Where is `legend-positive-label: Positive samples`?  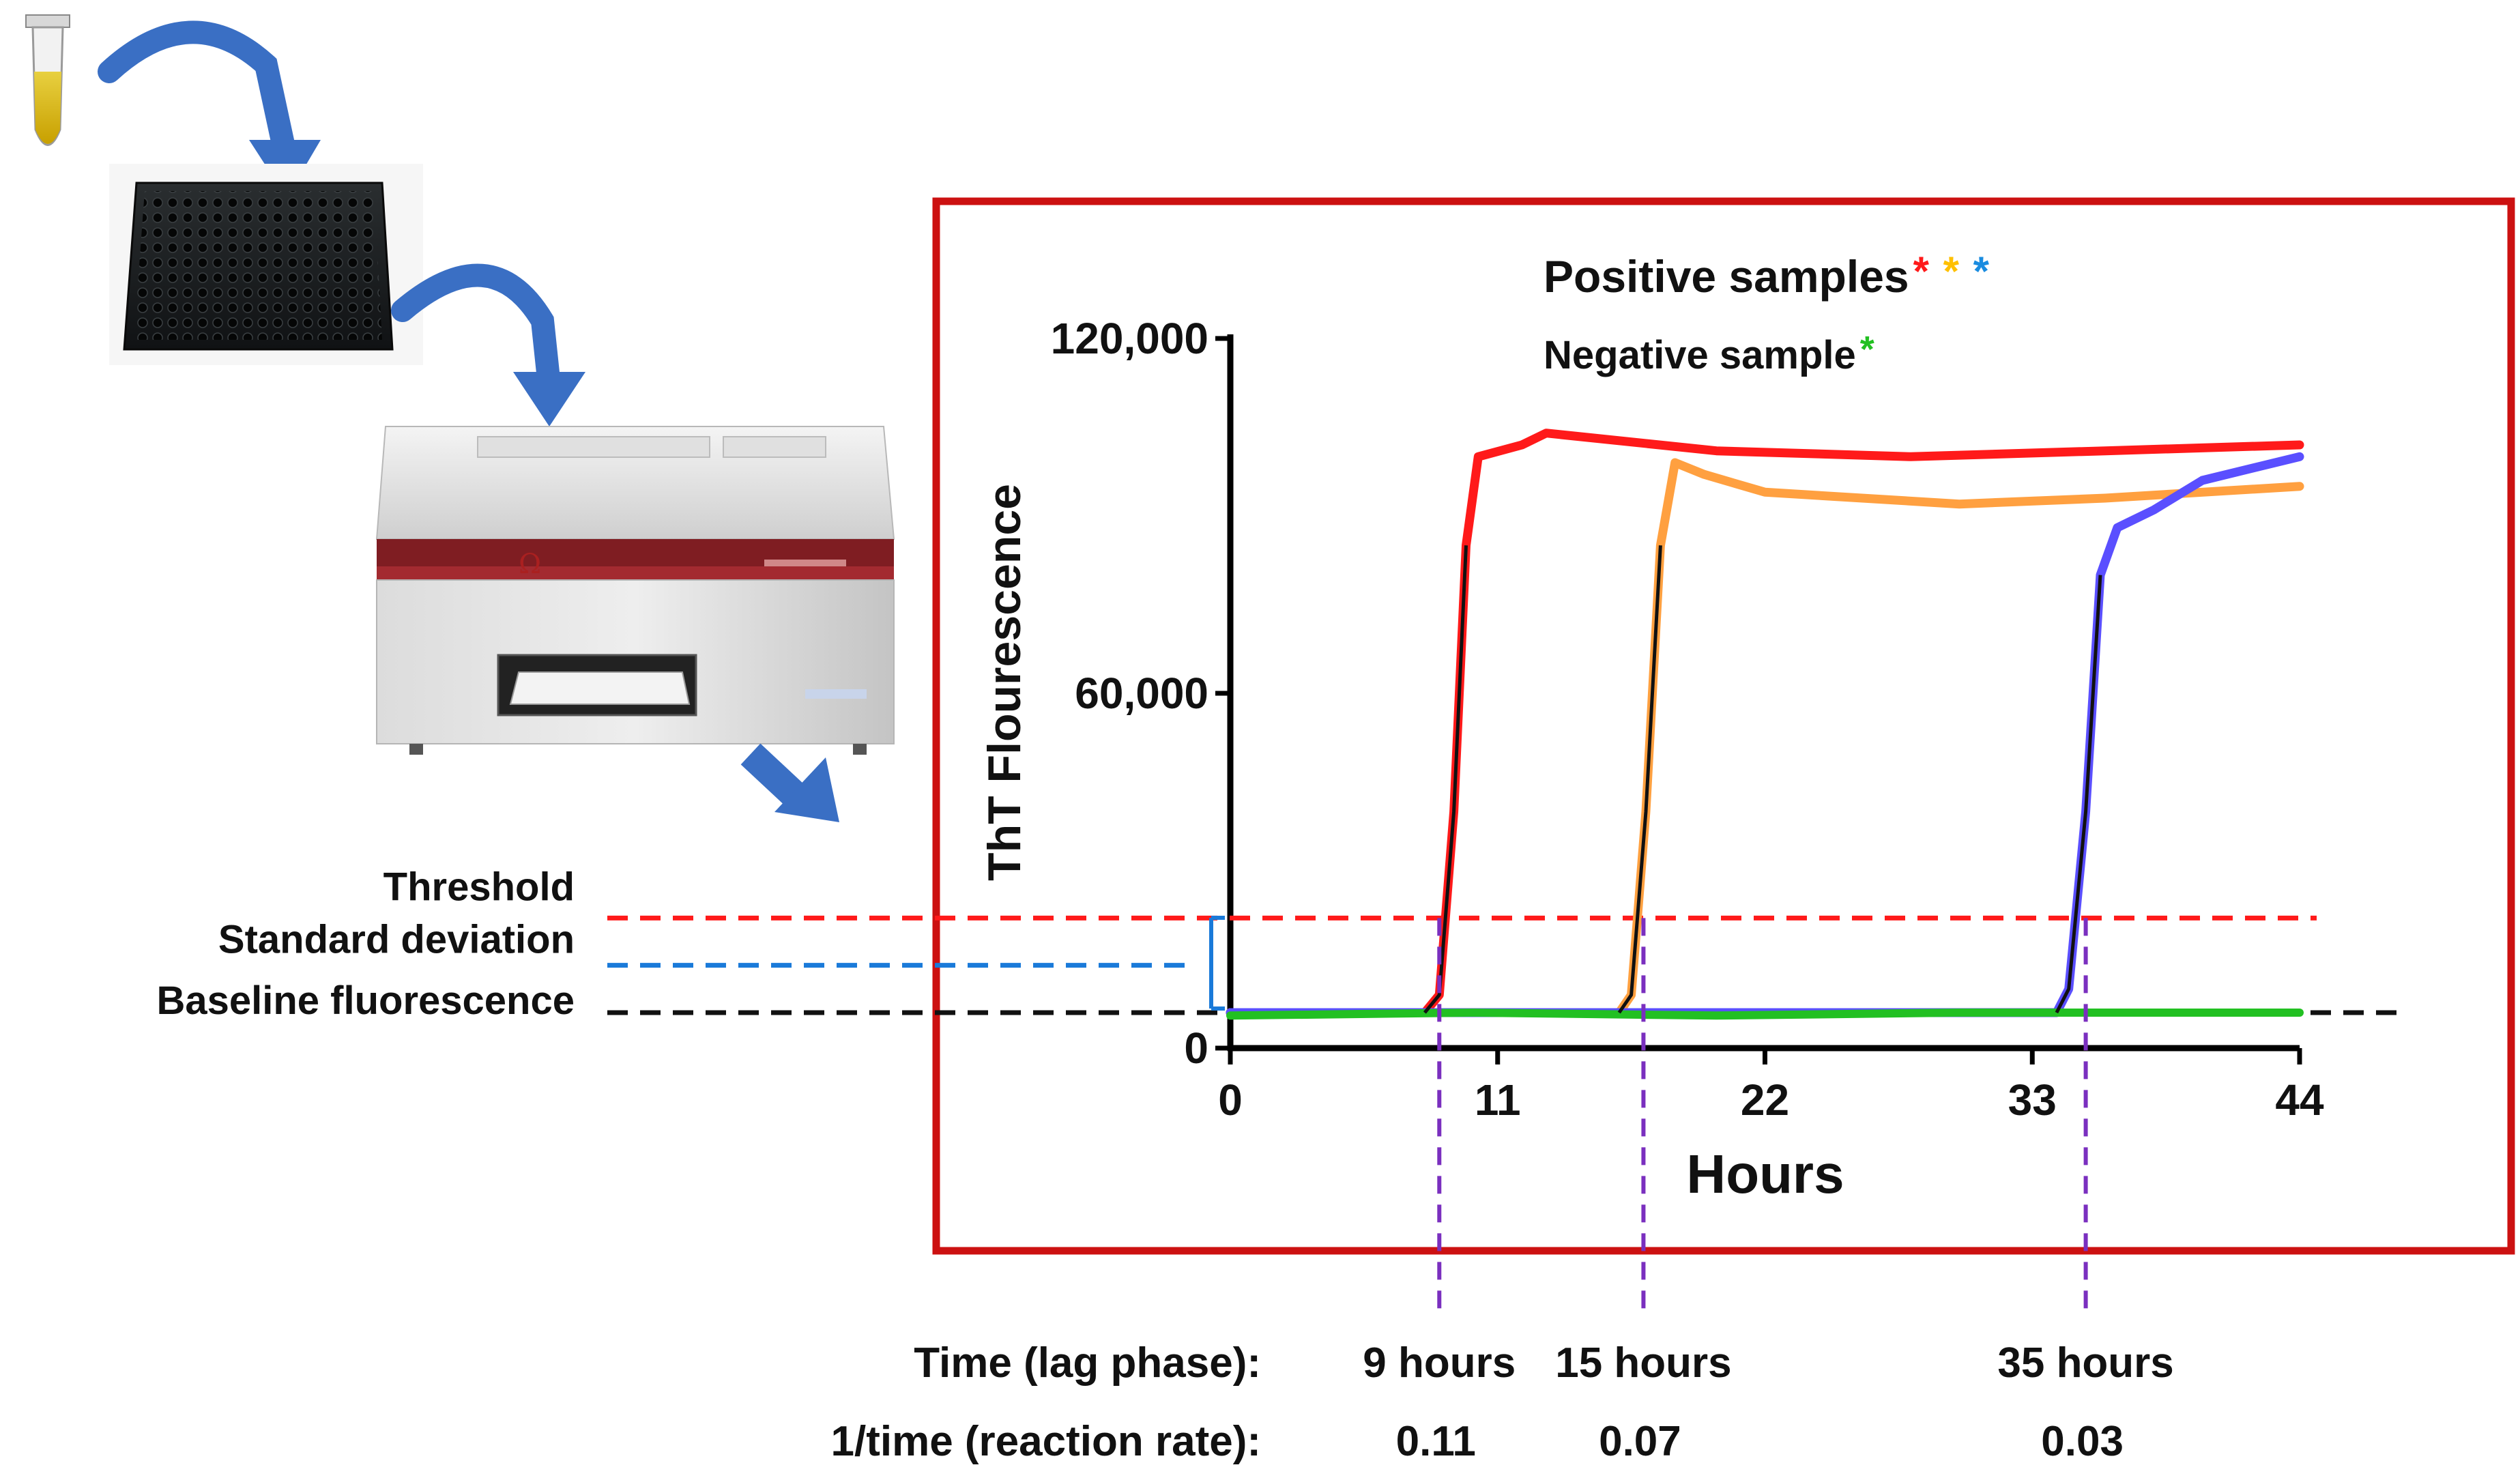
legend-positive-label: Positive samples is located at coordinates (1726, 276).